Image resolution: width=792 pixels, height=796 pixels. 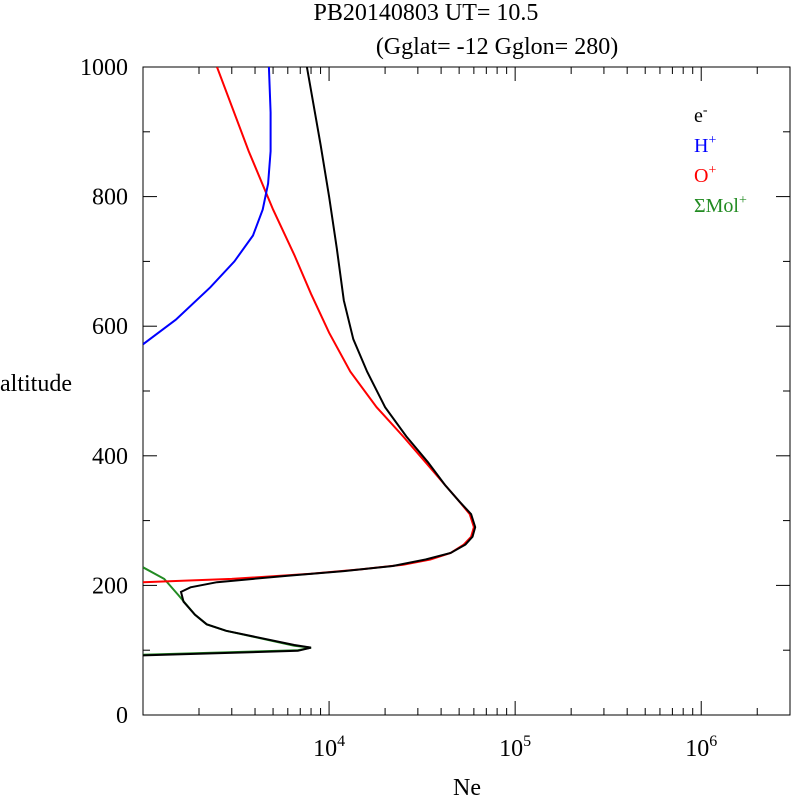 I want to click on legend: e- H+ O+ ΣMol+, so click(x=720, y=160).